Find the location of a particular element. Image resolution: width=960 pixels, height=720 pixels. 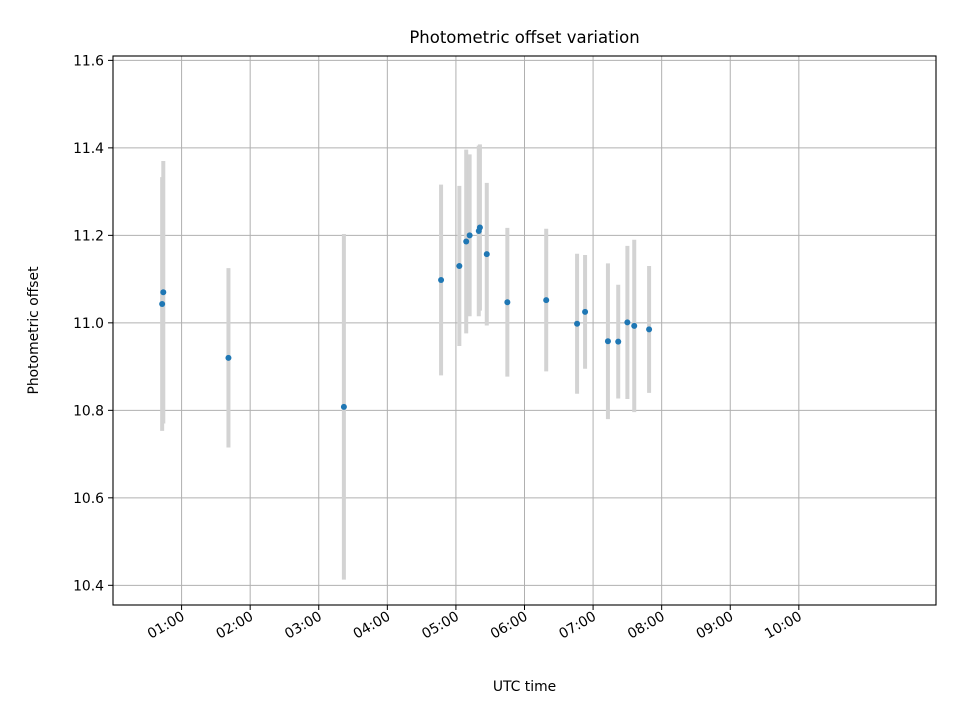

y-tick-label: 10.8 is located at coordinates (88, 411).